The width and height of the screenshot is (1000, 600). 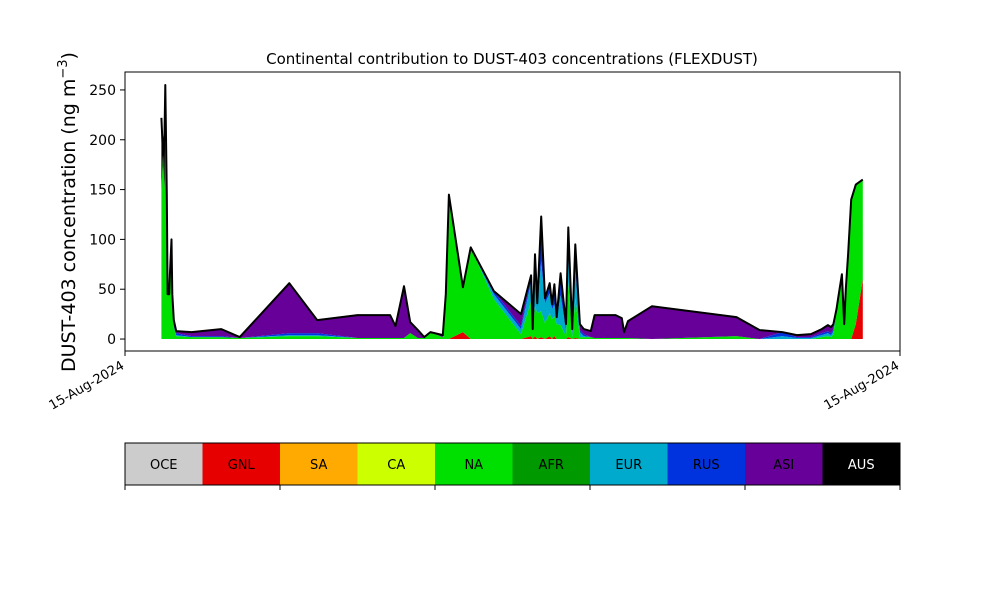 I want to click on y-axis-label-close: ), so click(x=69, y=55).